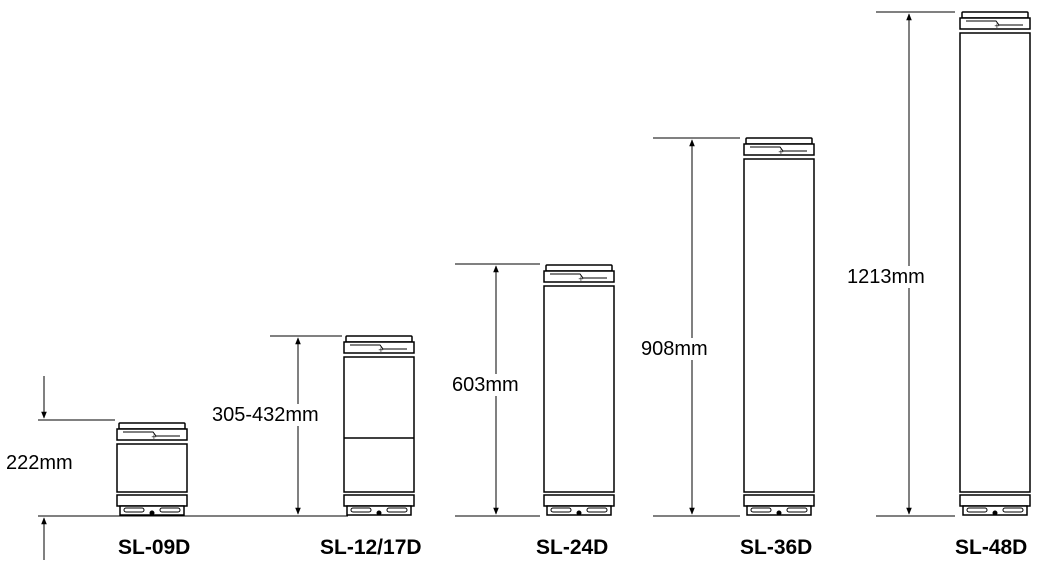 The image size is (1043, 570). What do you see at coordinates (776, 547) in the screenshot?
I see `model-name-sl-36d: SL-36D` at bounding box center [776, 547].